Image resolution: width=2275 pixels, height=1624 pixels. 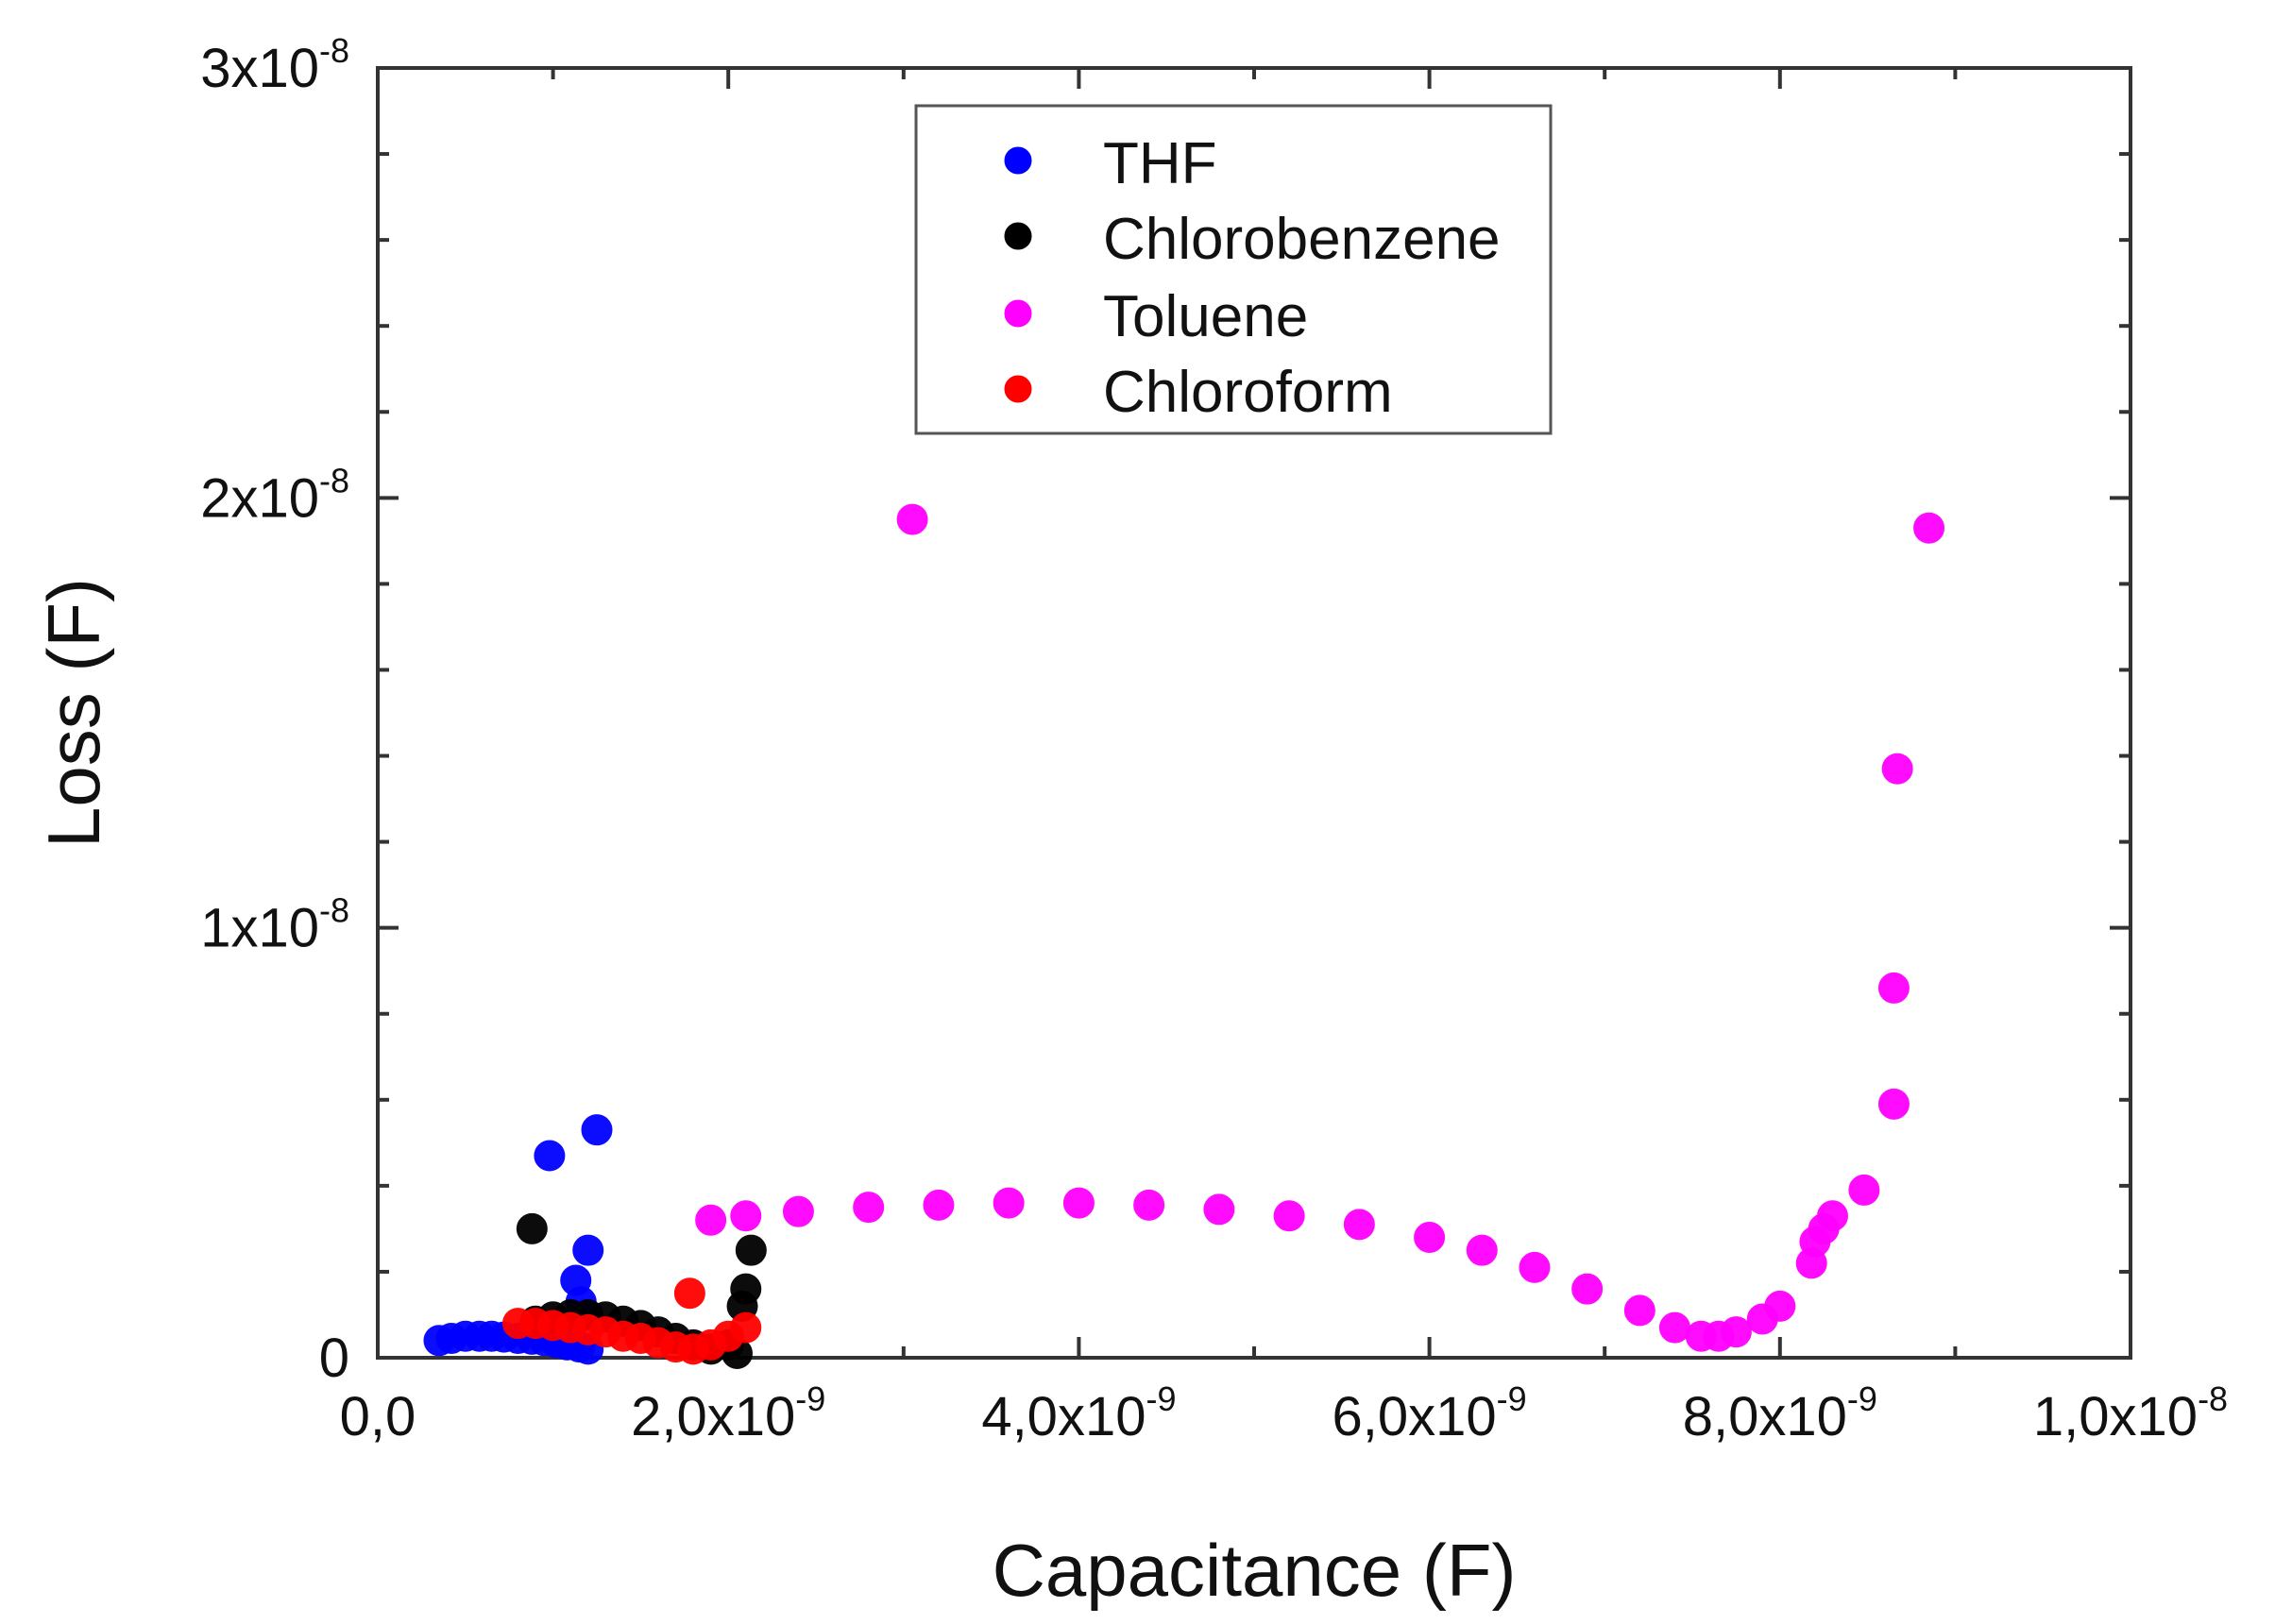 What do you see at coordinates (259, 928) in the screenshot?
I see `y-tick-label-mantissa: 1x10` at bounding box center [259, 928].